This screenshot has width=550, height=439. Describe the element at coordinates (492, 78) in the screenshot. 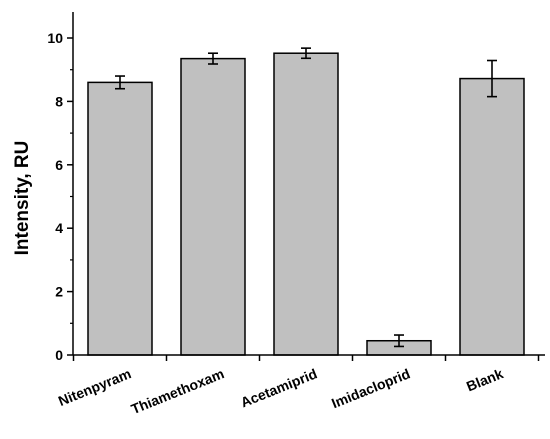

I see `error-bar-blank` at that location.